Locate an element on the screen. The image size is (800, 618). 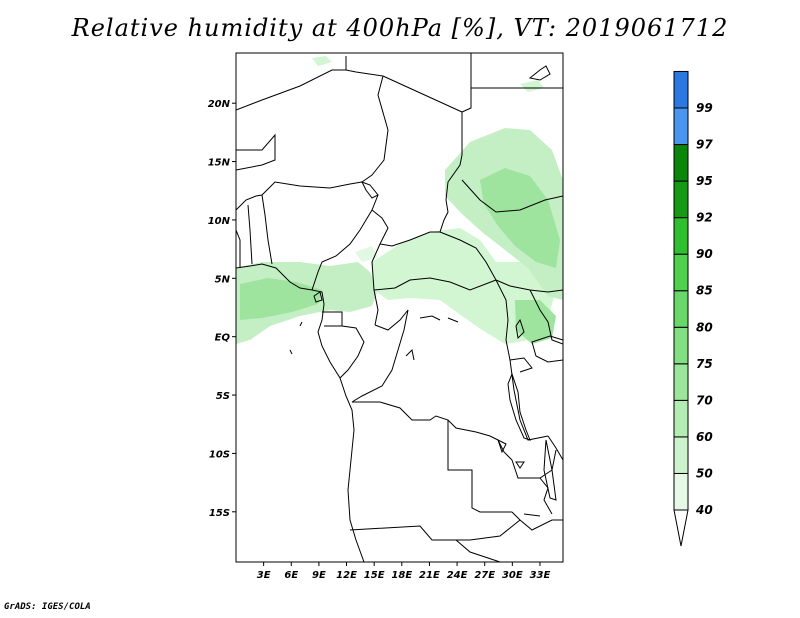
colorbar: 40 50 60 70 75 80 85 90 92 95 97 99 is located at coordinates (693, 308).